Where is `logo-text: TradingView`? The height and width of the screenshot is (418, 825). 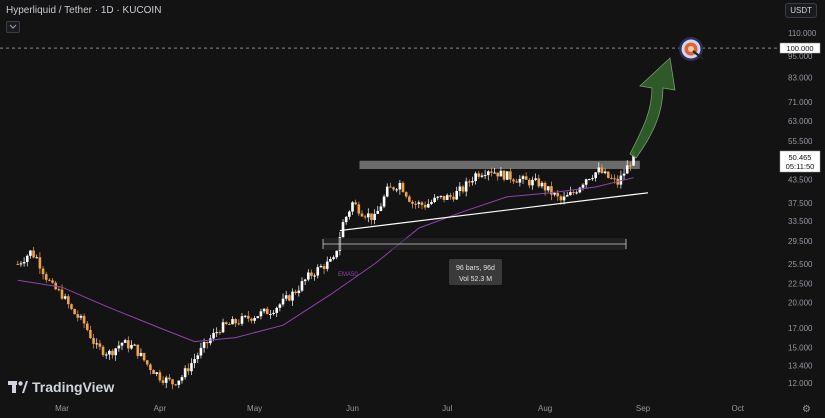
logo-text: TradingView is located at coordinates (73, 387).